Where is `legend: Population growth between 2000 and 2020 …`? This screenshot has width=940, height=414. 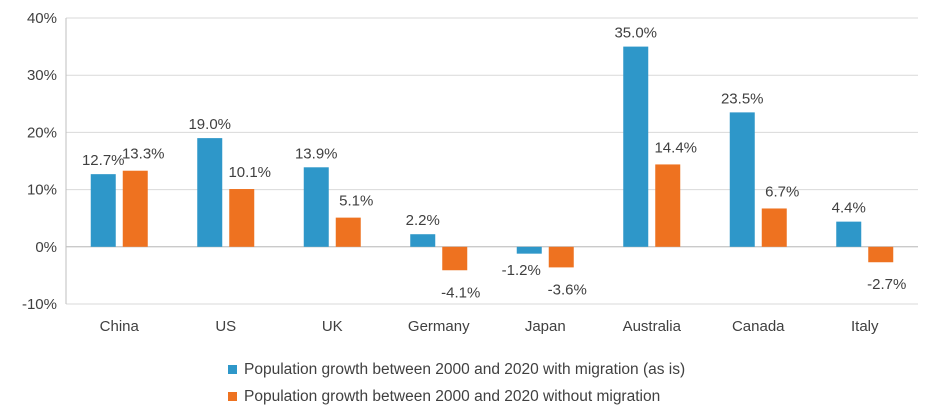
legend: Population growth between 2000 and 2020 … is located at coordinates (508, 383).